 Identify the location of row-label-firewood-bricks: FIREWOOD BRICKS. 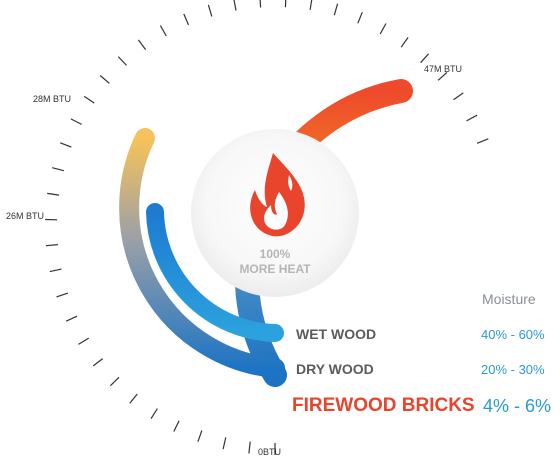
(383, 405).